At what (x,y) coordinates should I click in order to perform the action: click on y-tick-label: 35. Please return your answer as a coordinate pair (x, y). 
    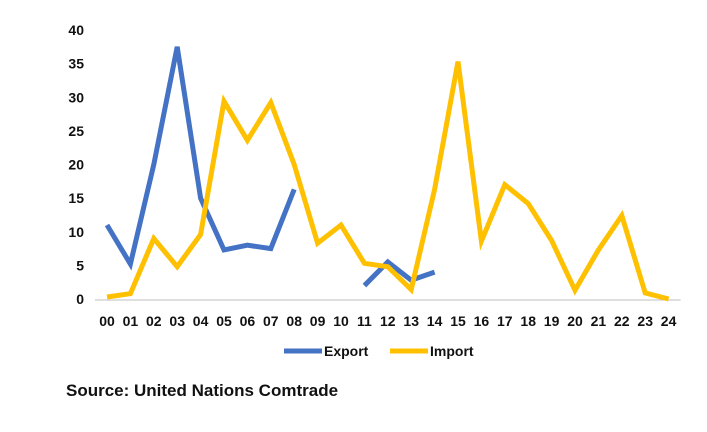
    Looking at the image, I should click on (76, 64).